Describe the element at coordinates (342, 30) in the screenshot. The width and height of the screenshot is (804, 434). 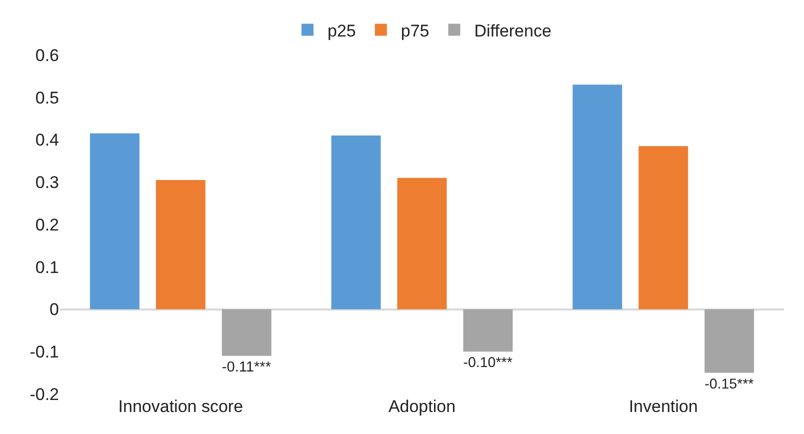
I see `legend-label: p25` at that location.